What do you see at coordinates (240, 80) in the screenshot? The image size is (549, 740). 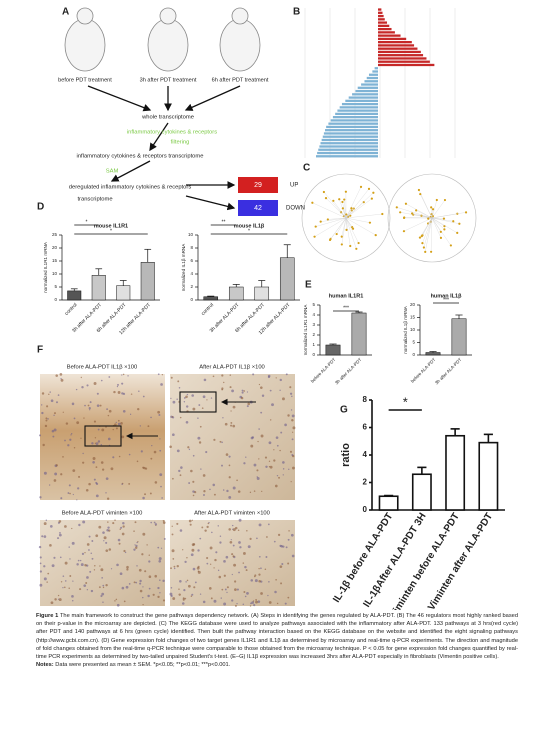 I see `stage-label: 6h after PDT treatment` at bounding box center [240, 80].